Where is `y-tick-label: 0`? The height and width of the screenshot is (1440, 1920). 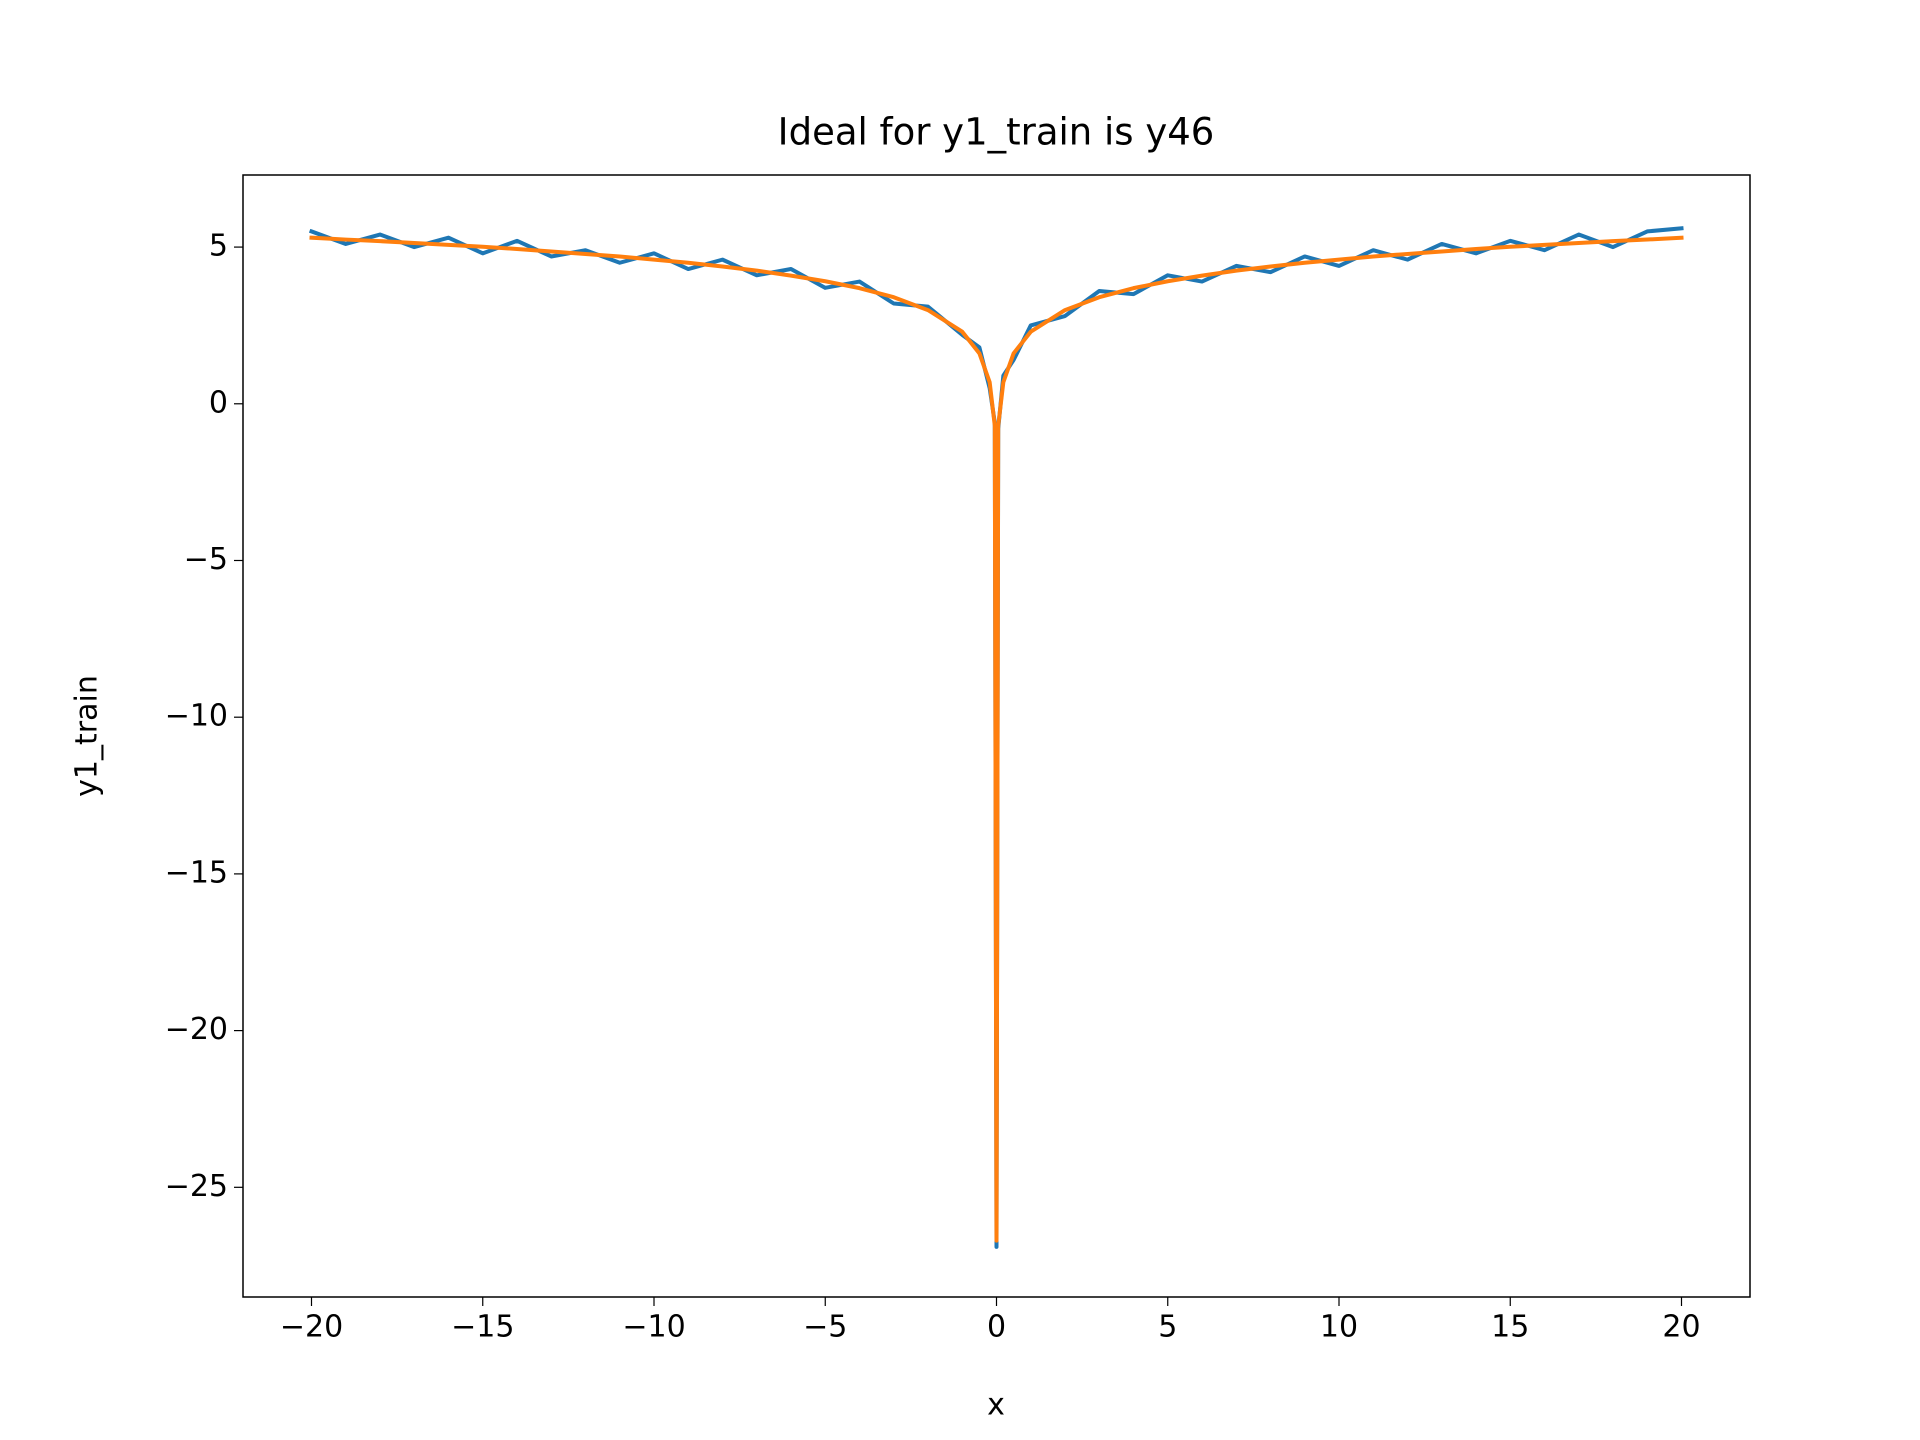
y-tick-label: 0 is located at coordinates (218, 402).